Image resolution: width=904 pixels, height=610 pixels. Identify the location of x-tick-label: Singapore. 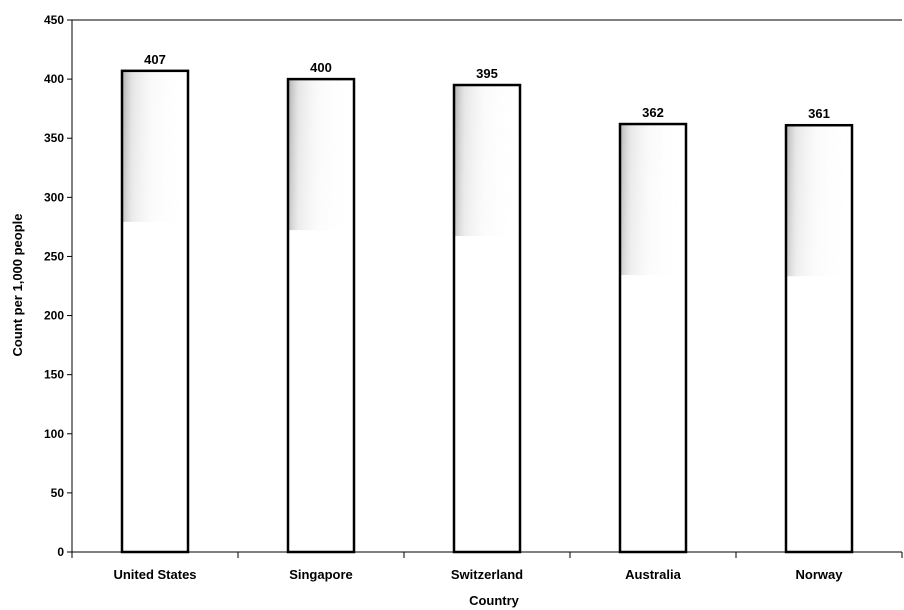
(321, 574).